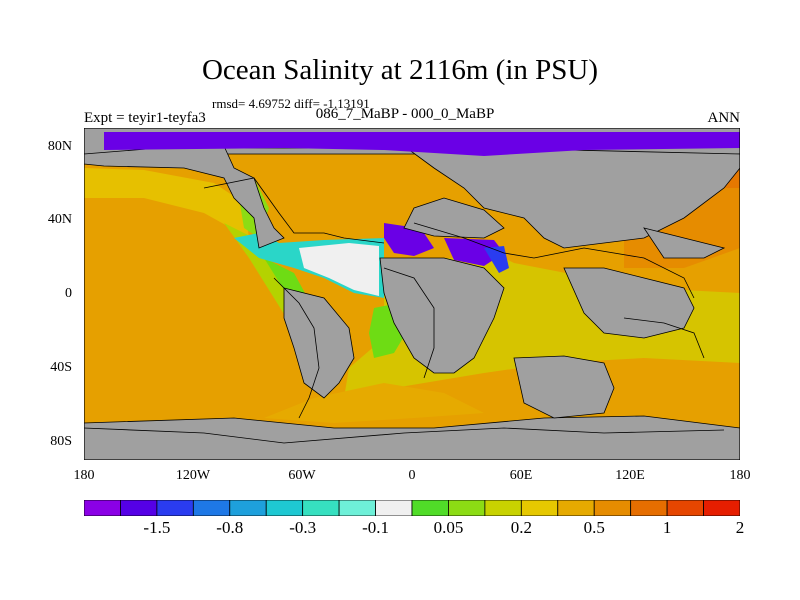  Describe the element at coordinates (157, 527) in the screenshot. I see `colorbar-tick-label: -1.5` at that location.